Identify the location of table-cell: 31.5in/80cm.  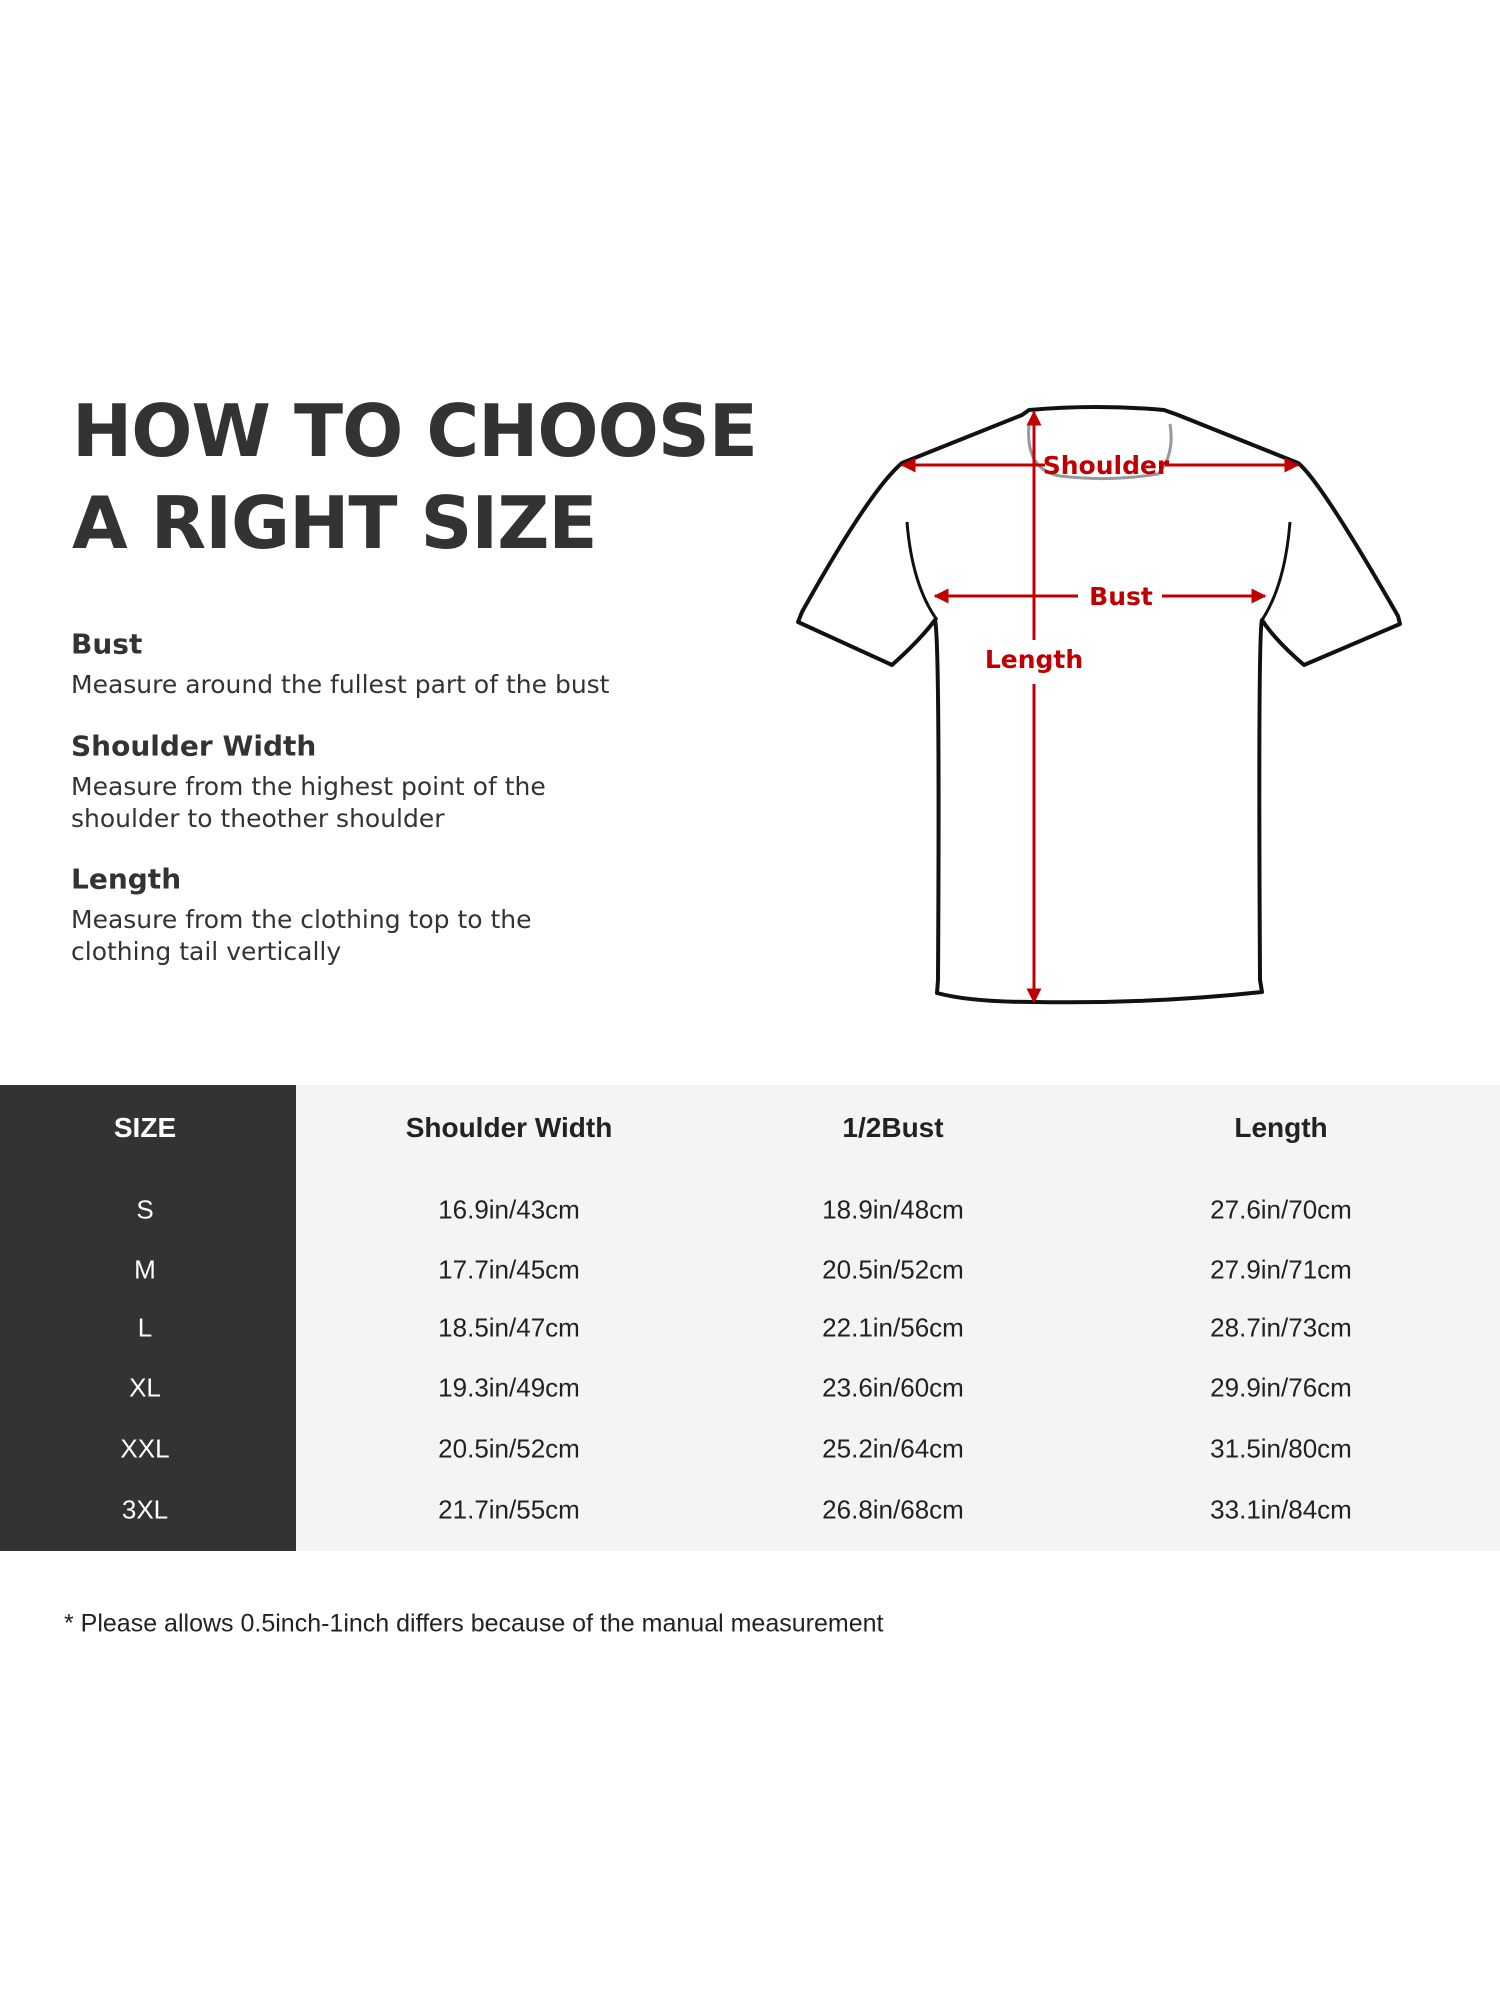
(1281, 1448).